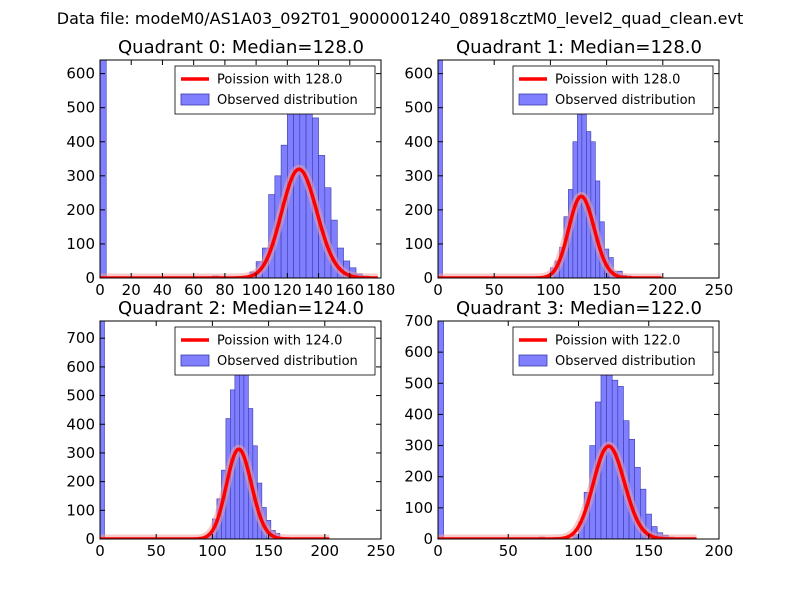  I want to click on legend-q0: Poission with 128.0 Observed distribution, so click(275, 90).